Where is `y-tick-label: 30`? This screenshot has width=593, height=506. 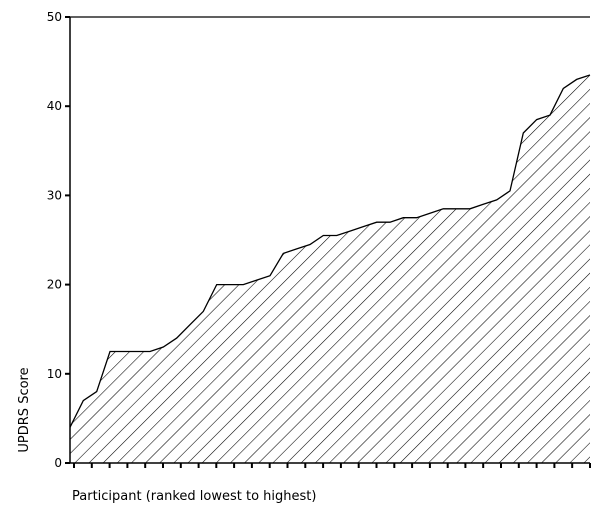
y-tick-label: 30 is located at coordinates (54, 195).